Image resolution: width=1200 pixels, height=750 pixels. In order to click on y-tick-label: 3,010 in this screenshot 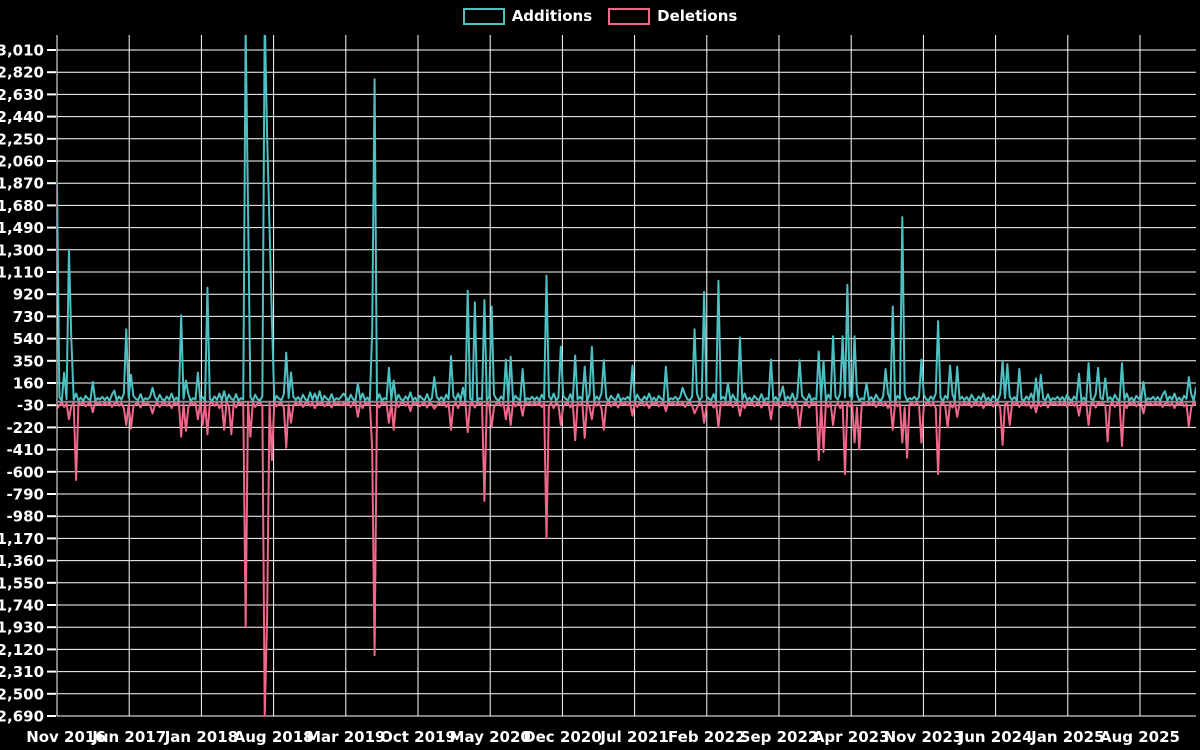, I will do `click(22, 51)`.